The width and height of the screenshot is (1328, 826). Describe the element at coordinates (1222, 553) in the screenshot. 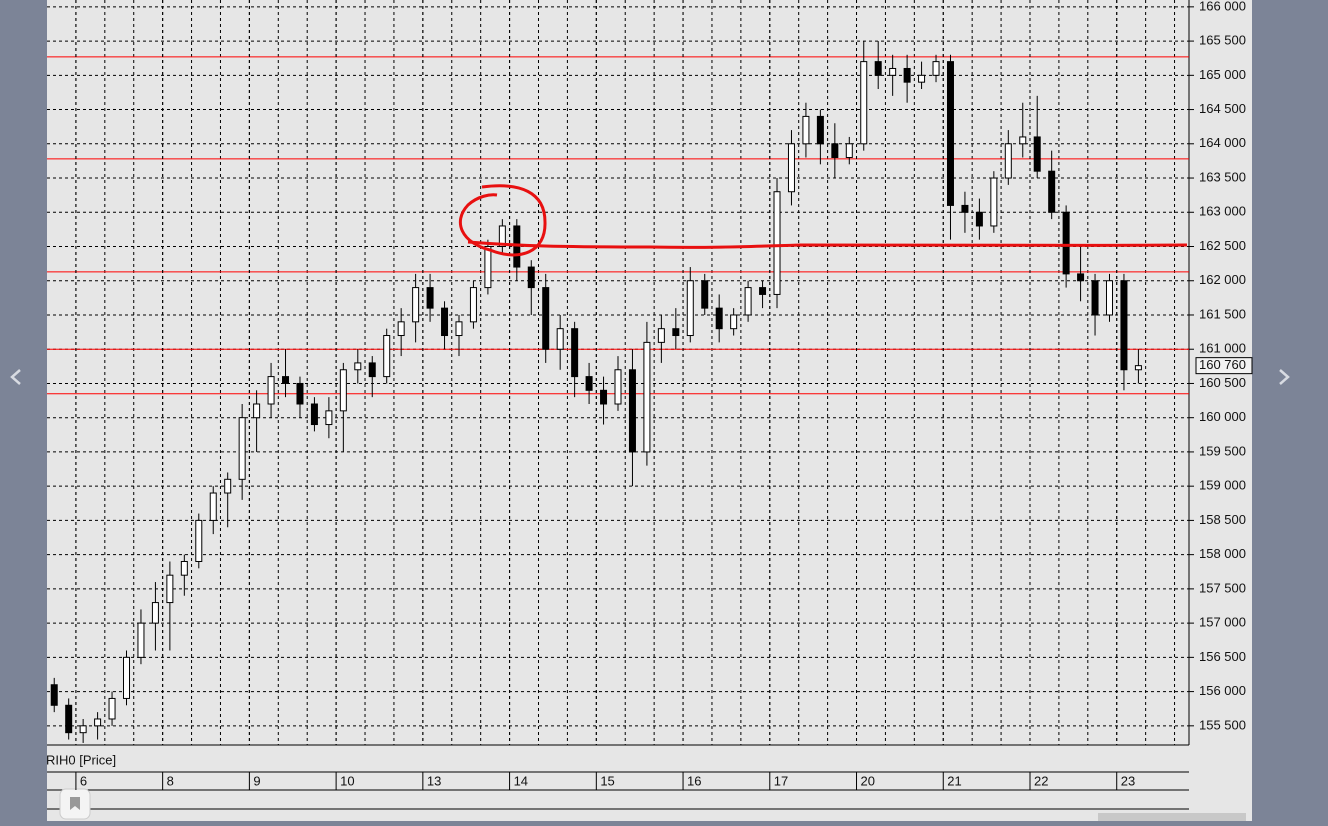

I see `y-tick-label: 158 000` at that location.